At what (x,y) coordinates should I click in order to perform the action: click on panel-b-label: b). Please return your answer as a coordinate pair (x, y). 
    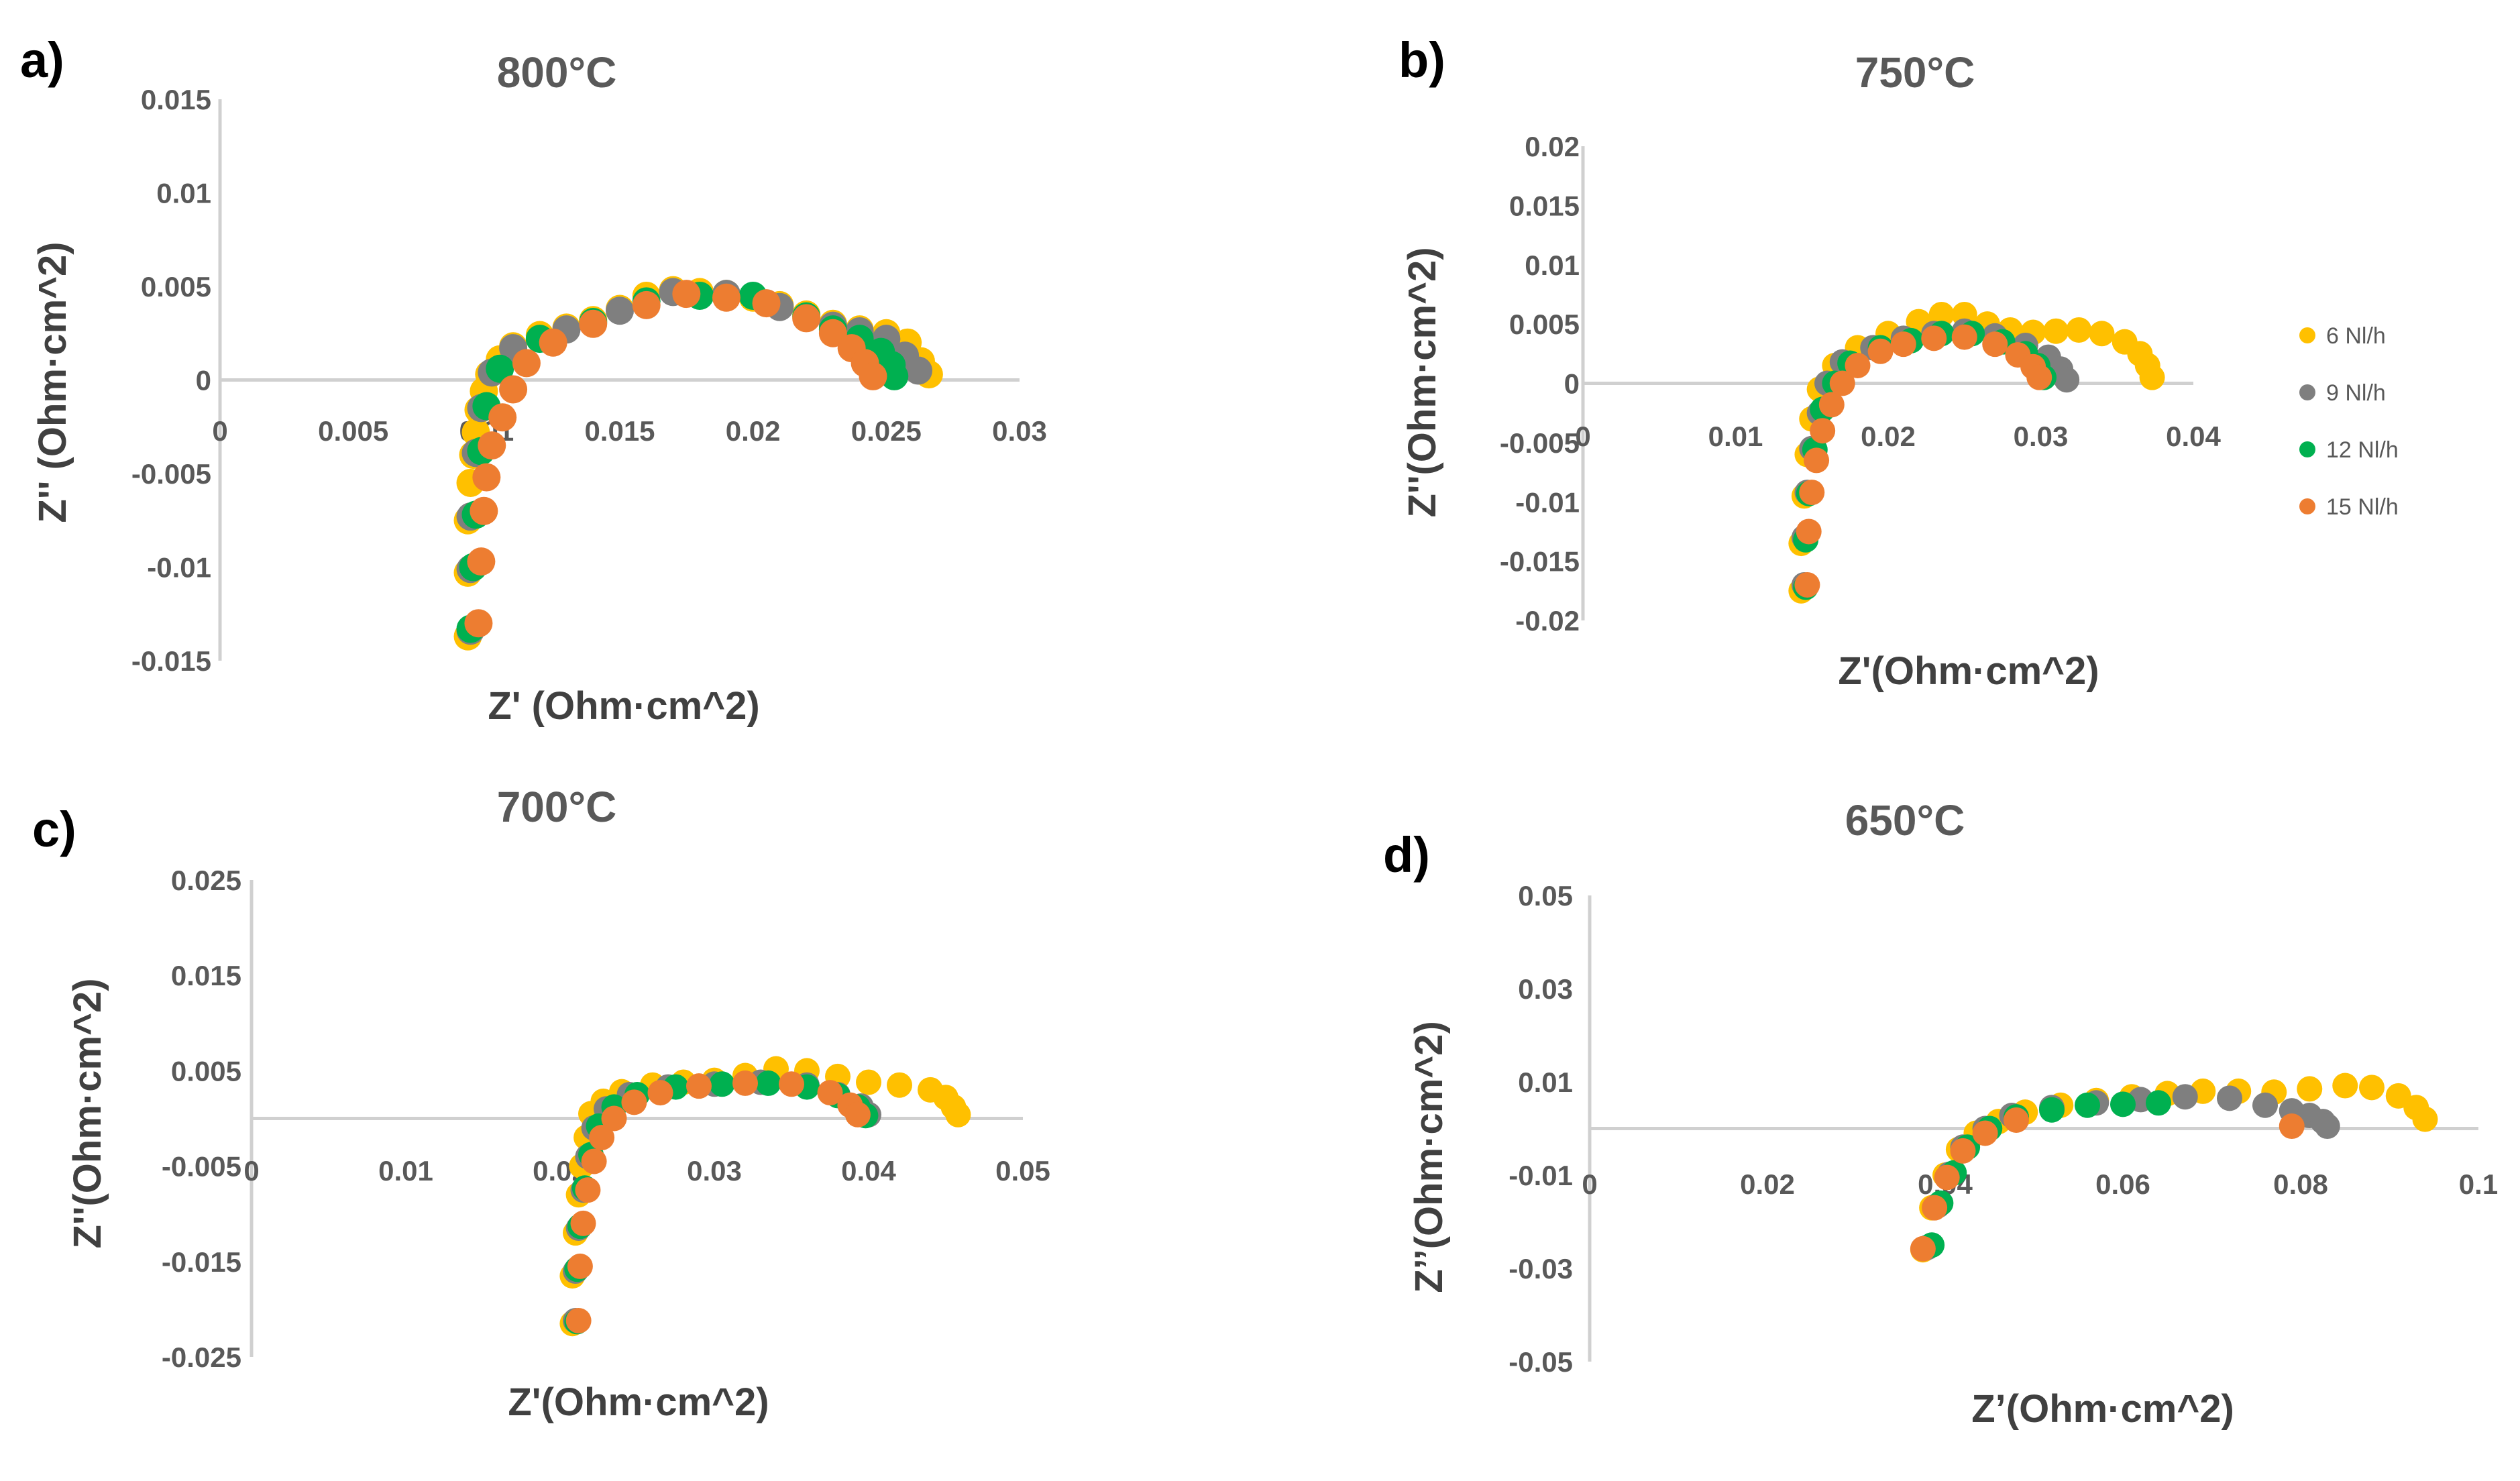
    Looking at the image, I should click on (1422, 60).